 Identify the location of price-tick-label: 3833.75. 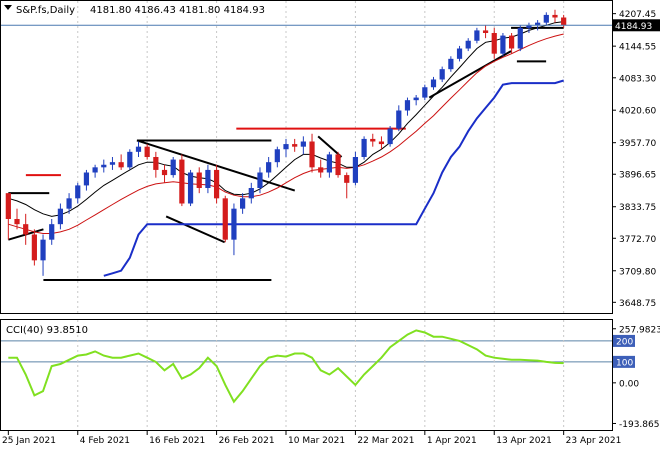
(637, 208).